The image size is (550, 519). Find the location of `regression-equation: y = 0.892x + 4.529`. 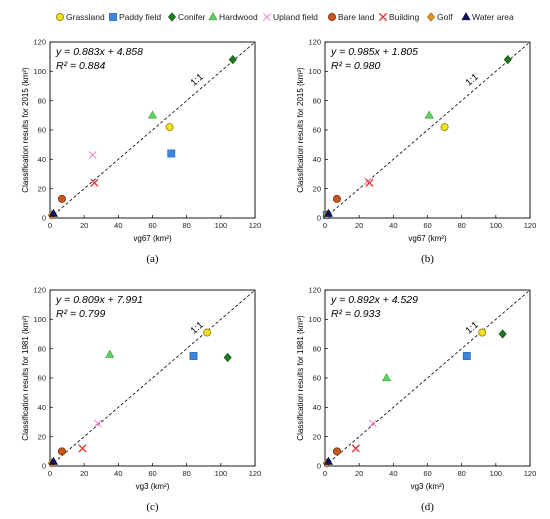

regression-equation: y = 0.892x + 4.529 is located at coordinates (374, 300).